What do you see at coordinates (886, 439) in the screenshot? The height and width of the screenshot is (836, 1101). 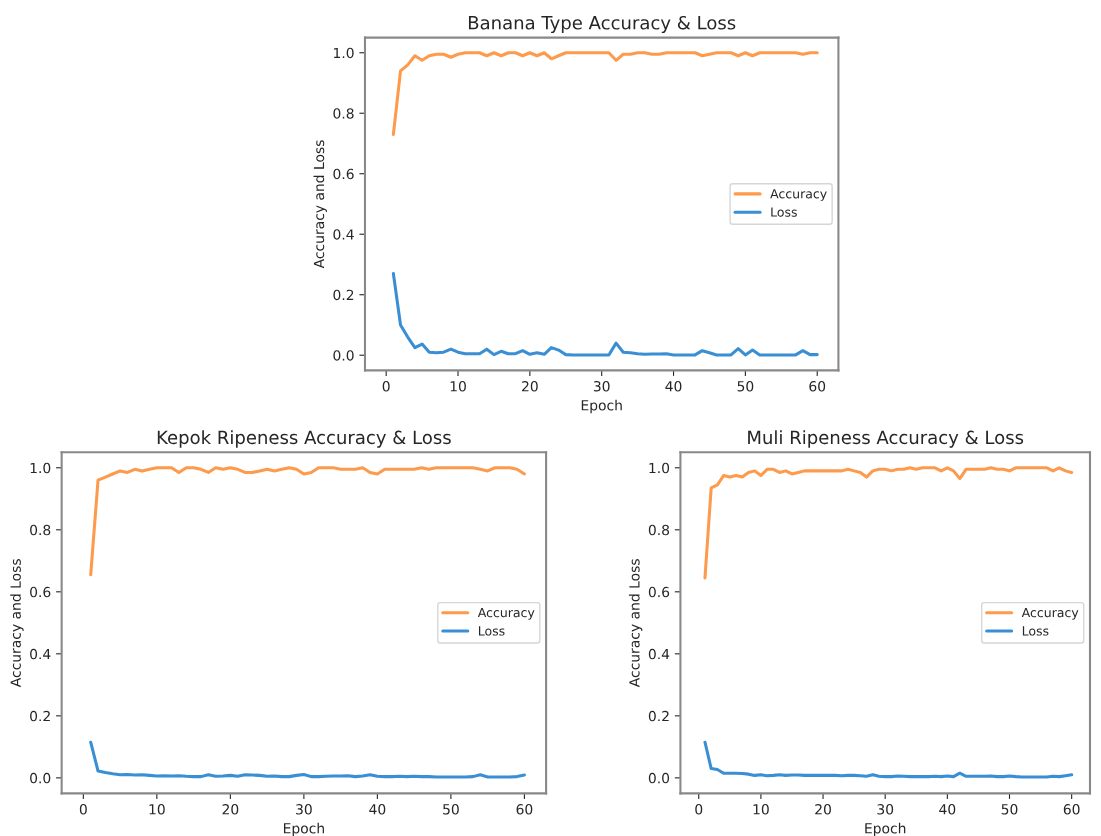 I see `chart-title: Muli Ripeness Accuracy & Loss` at bounding box center [886, 439].